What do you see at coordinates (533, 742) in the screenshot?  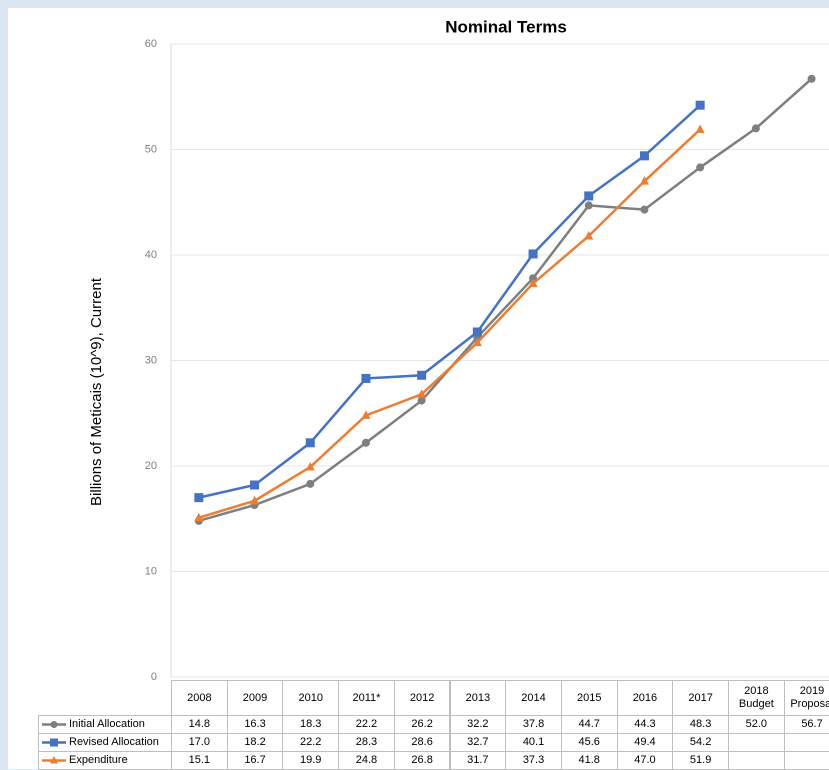 I see `value-cell: 40.1` at bounding box center [533, 742].